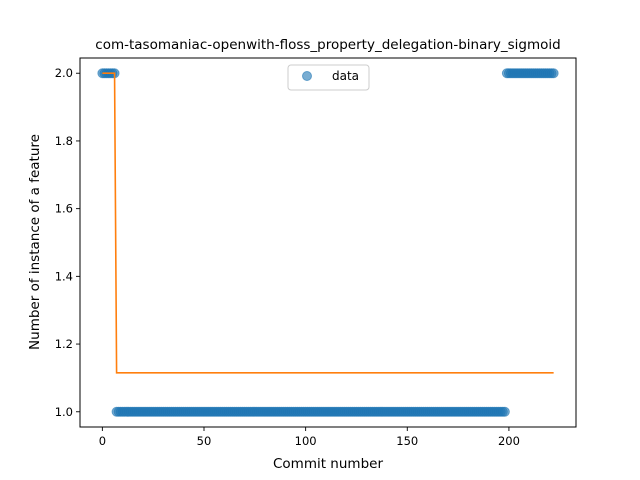  What do you see at coordinates (328, 77) in the screenshot?
I see `legend: data` at bounding box center [328, 77].